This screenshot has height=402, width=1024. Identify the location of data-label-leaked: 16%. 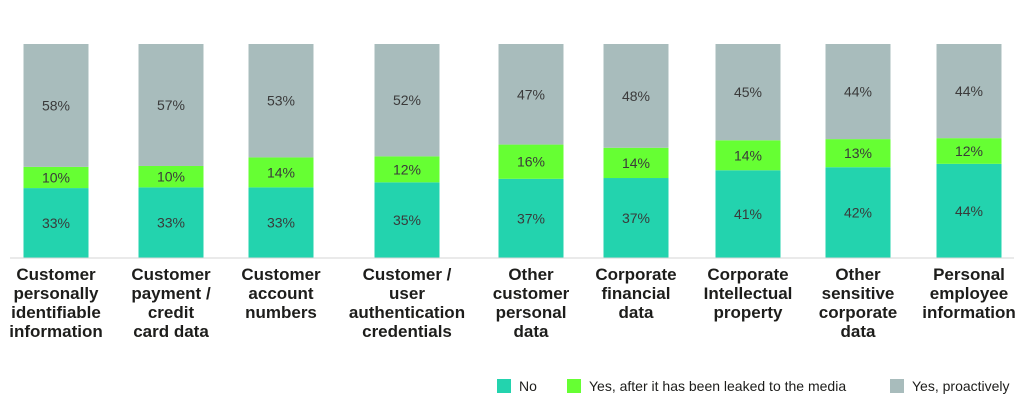
(531, 162).